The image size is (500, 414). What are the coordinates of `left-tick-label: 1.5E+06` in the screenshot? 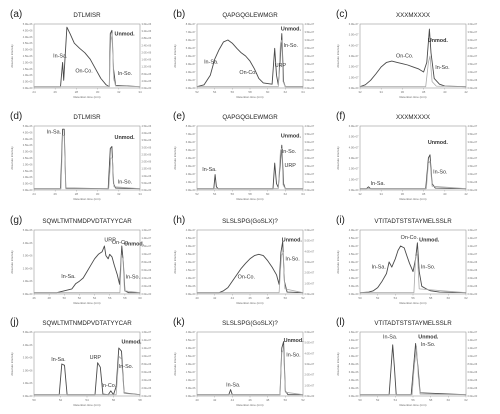 It's located at (28, 69).